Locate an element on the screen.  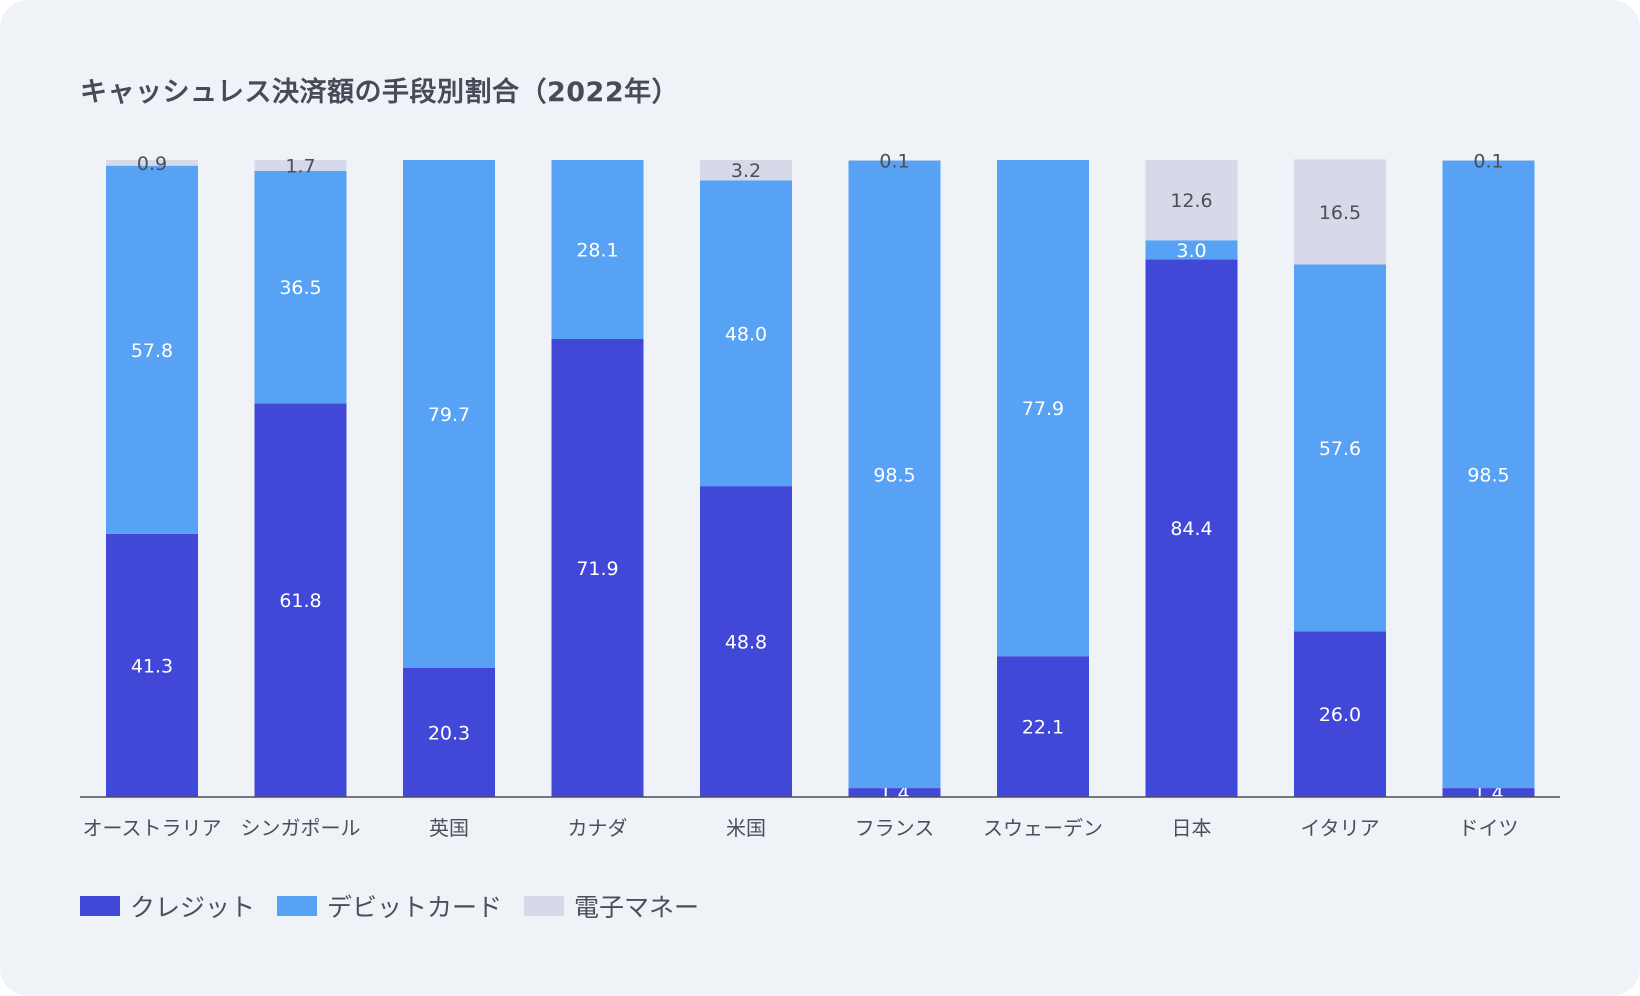
data-label: 41.3 is located at coordinates (152, 667).